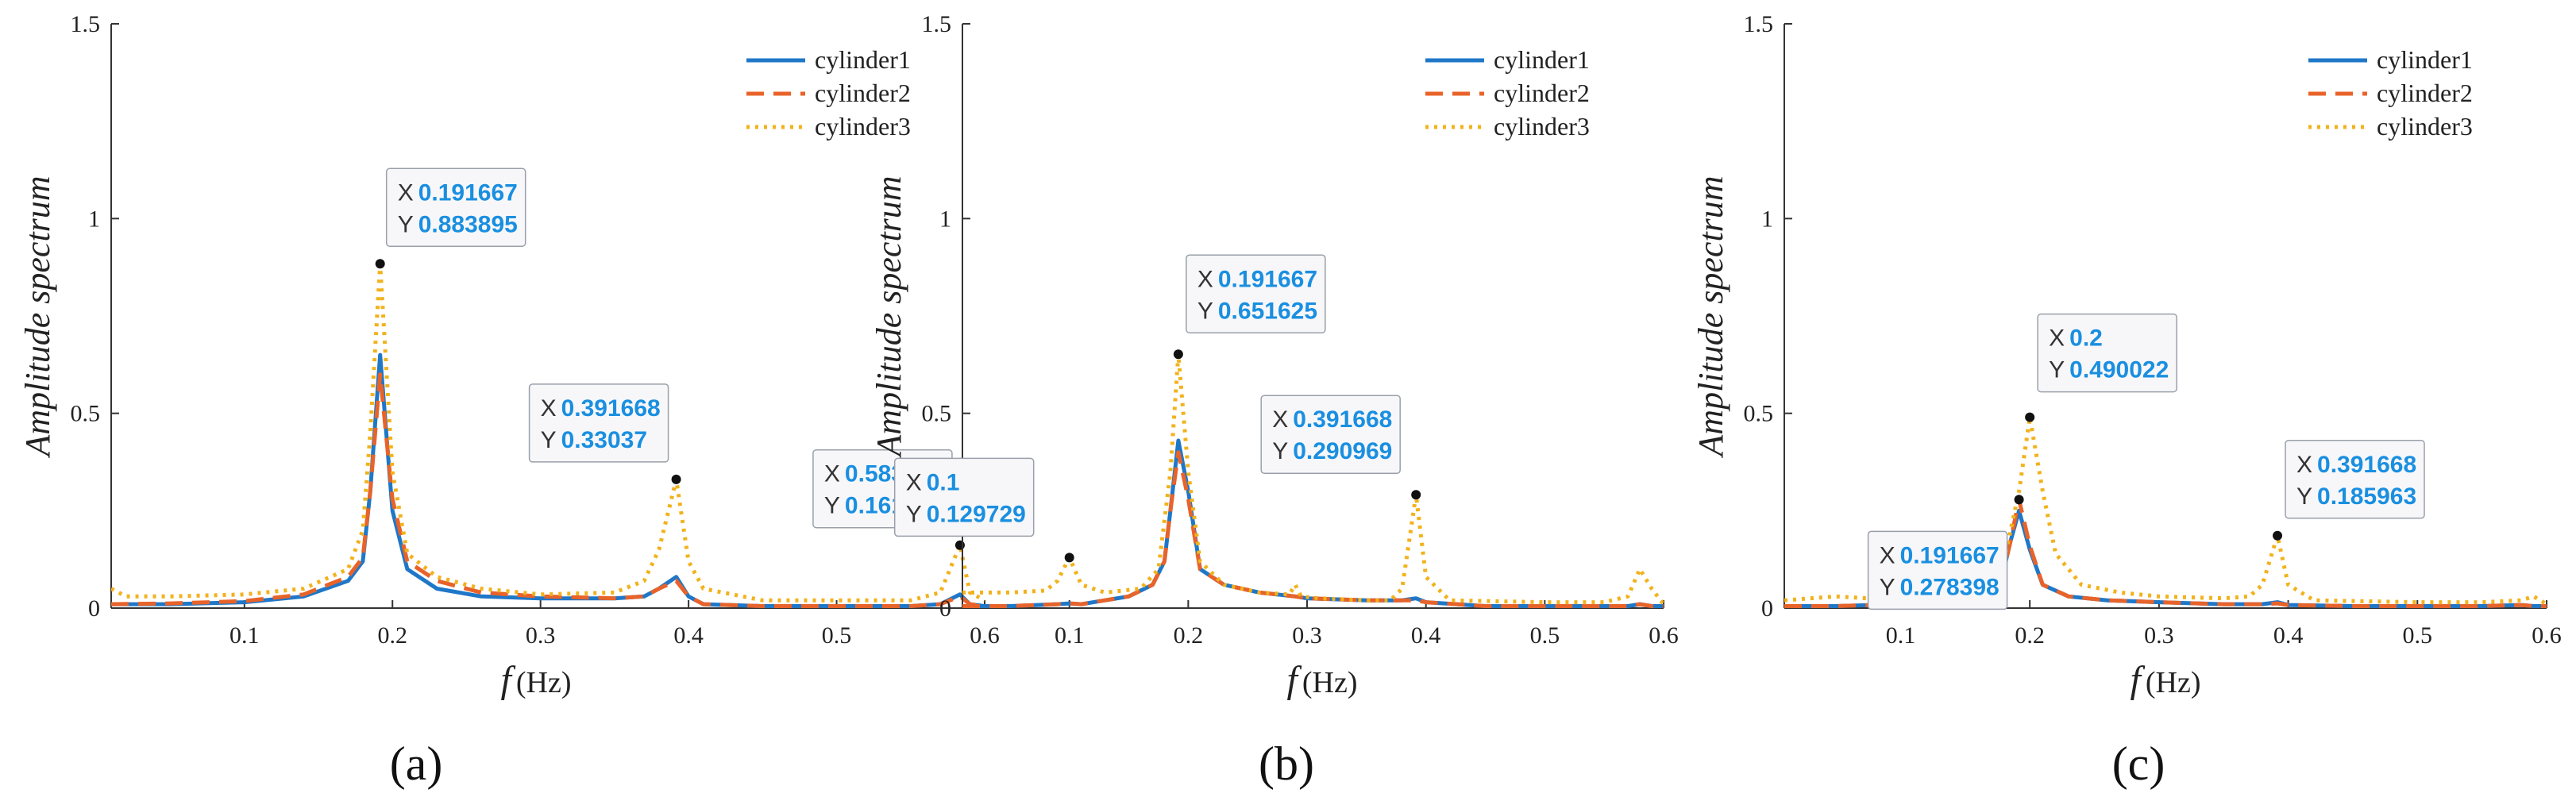 This screenshot has height=801, width=2576. I want to click on datatip-x-value: 0.1, so click(943, 482).